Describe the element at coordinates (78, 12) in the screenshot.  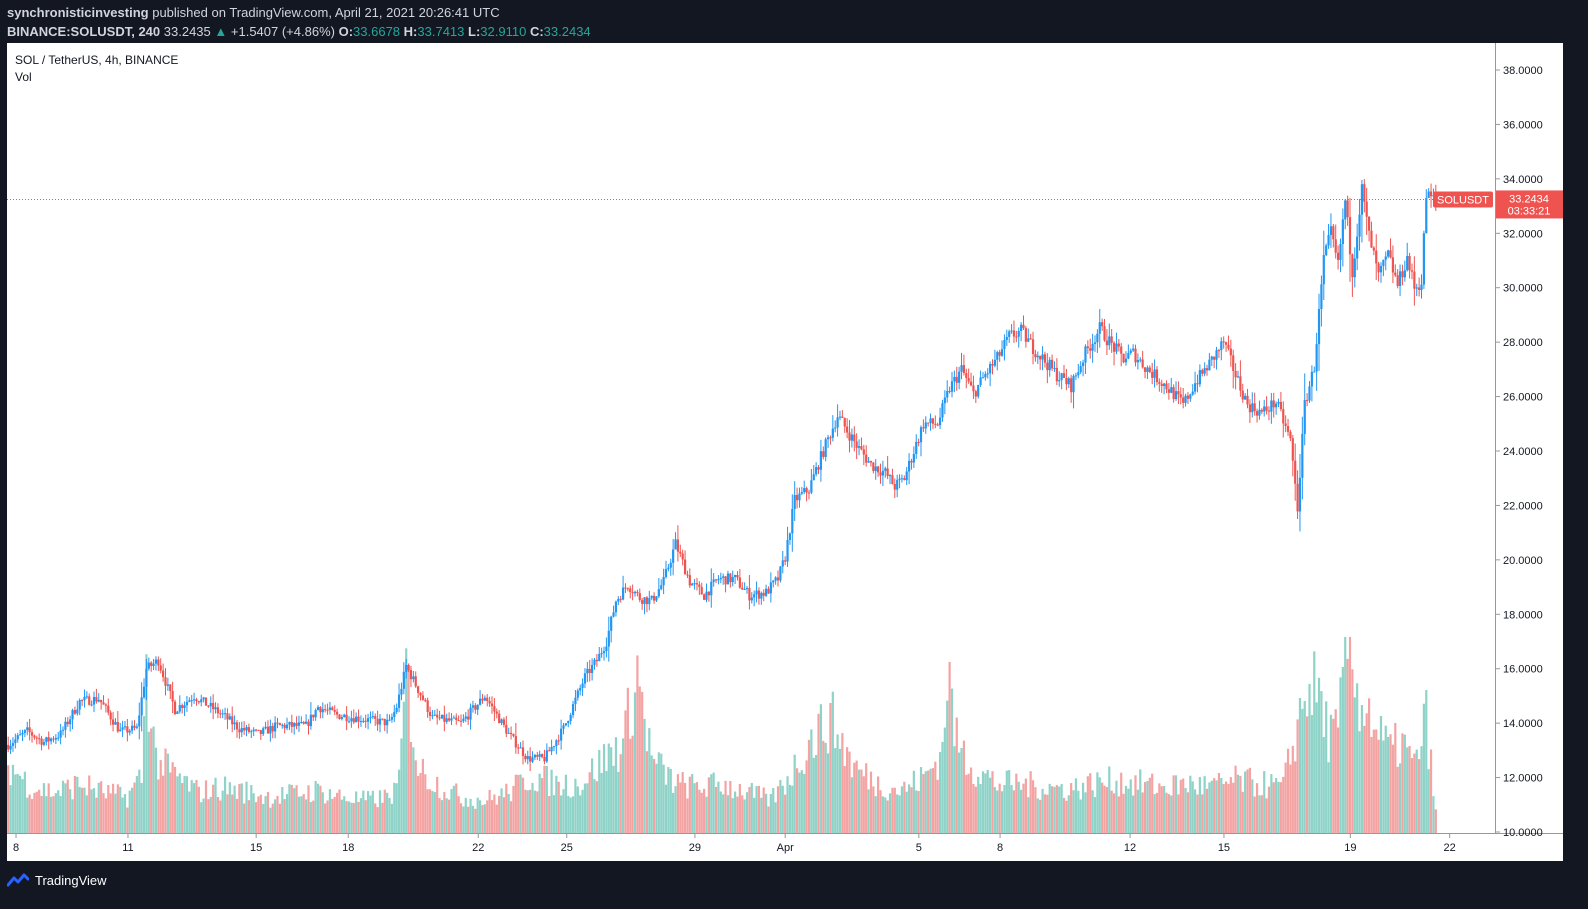
I see `author-link: synchronisticinvesting` at that location.